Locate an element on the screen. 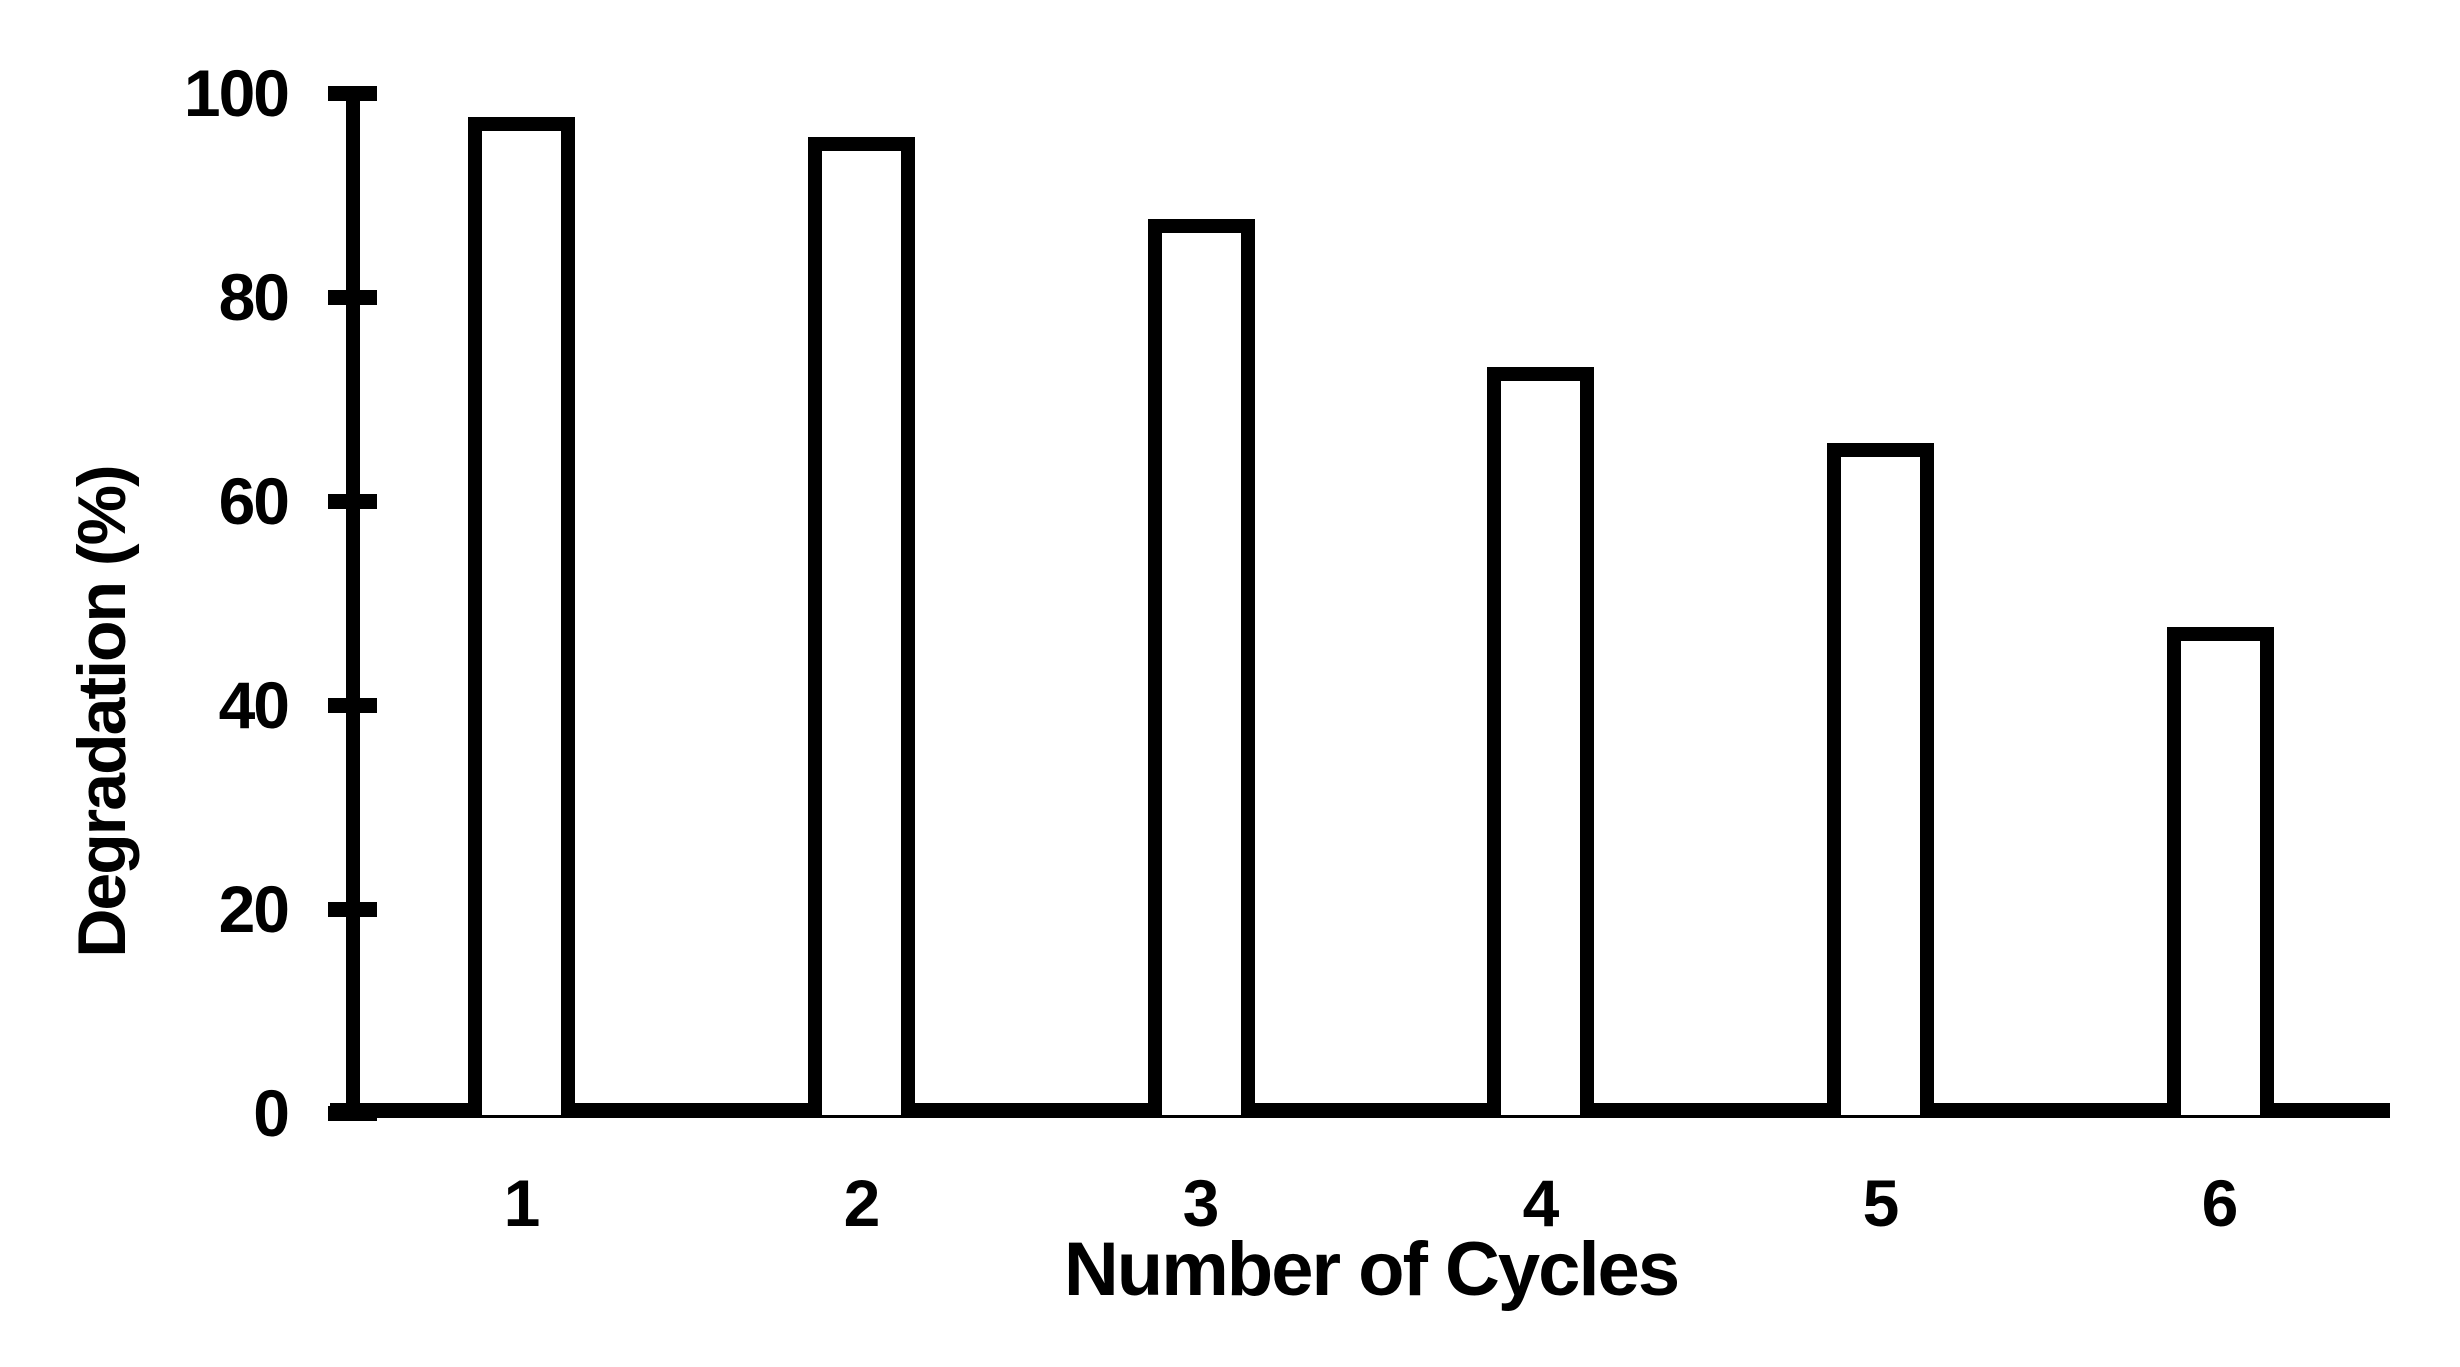  x-axis-title: Number of Cycles is located at coordinates (1371, 1269).